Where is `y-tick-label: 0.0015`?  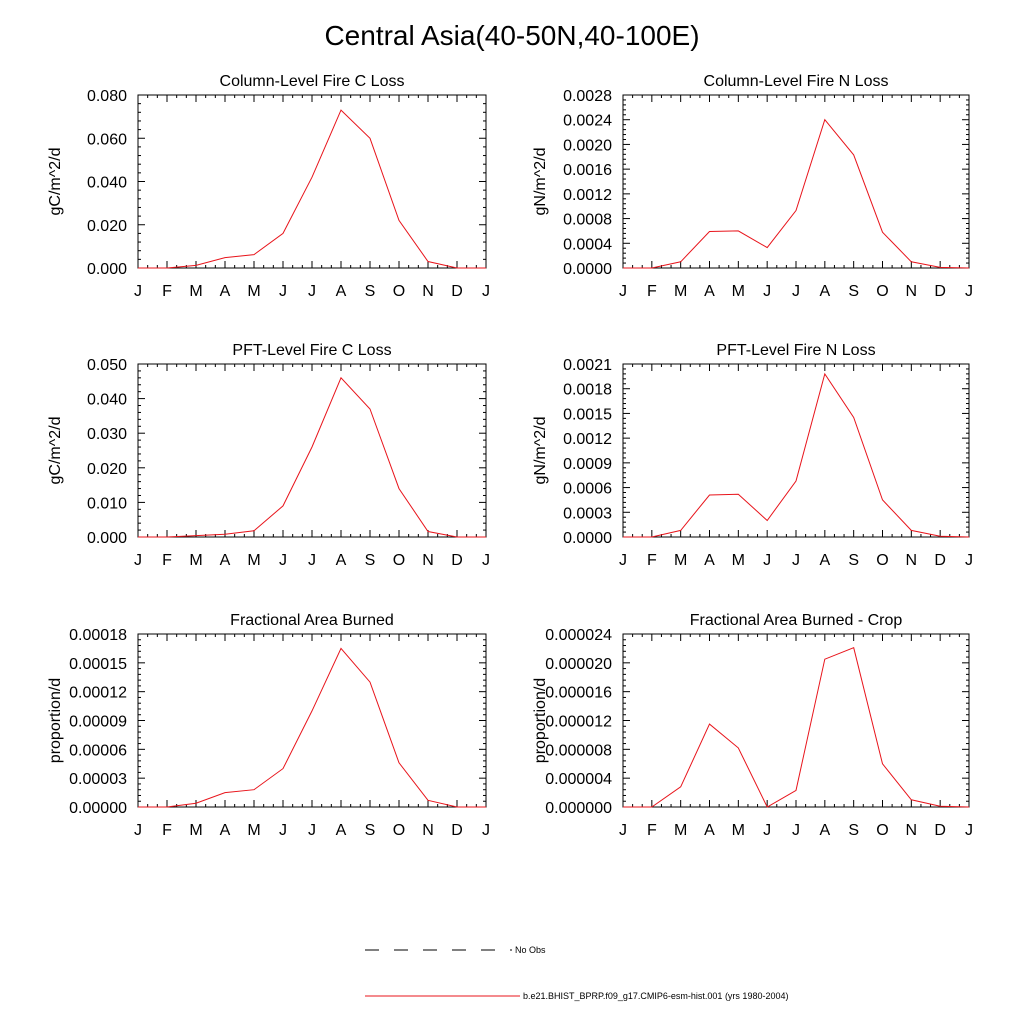 y-tick-label: 0.0015 is located at coordinates (587, 414).